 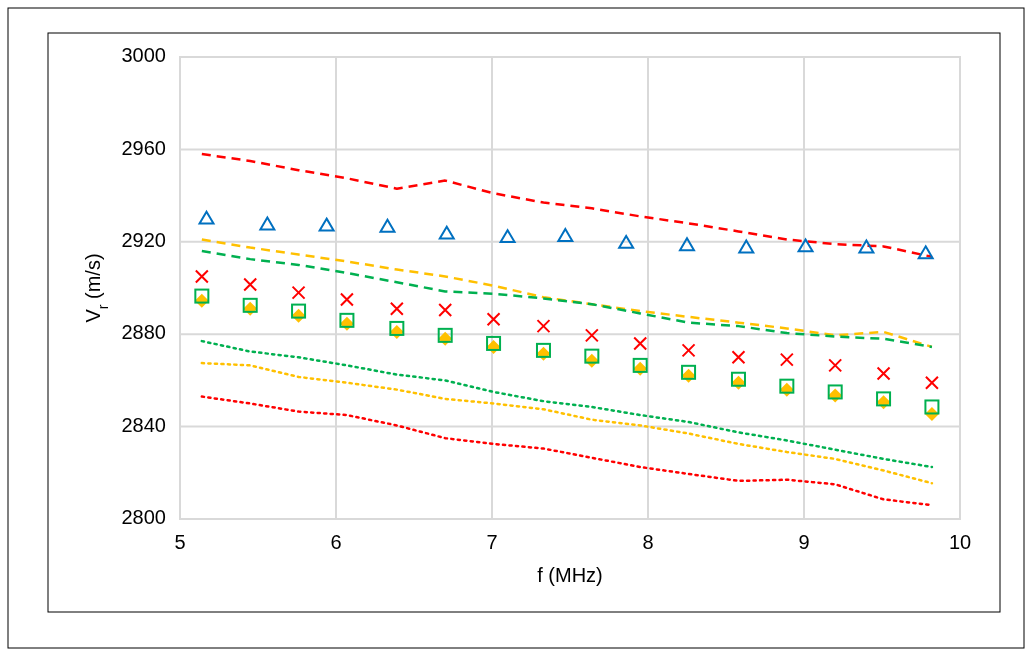 What do you see at coordinates (570, 575) in the screenshot?
I see `x-axis-title: f (MHz)` at bounding box center [570, 575].